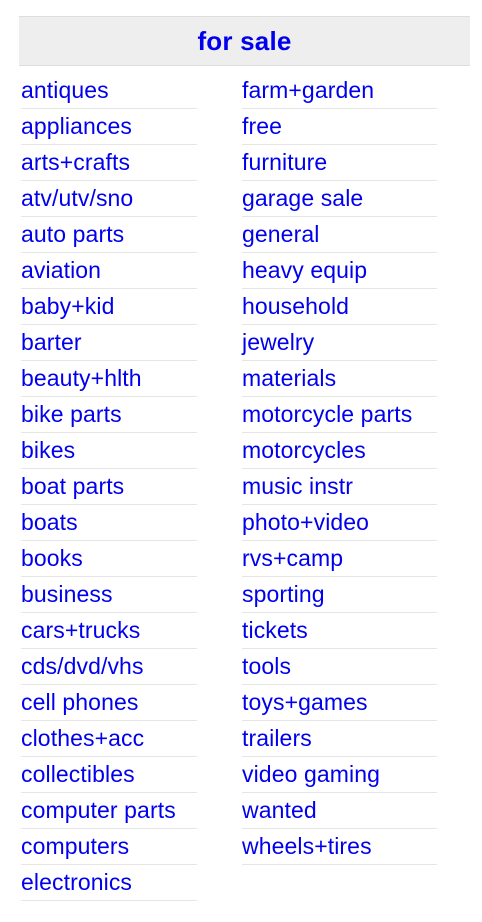  What do you see at coordinates (308, 90) in the screenshot?
I see `category-link-farm-garden: farm+garden` at bounding box center [308, 90].